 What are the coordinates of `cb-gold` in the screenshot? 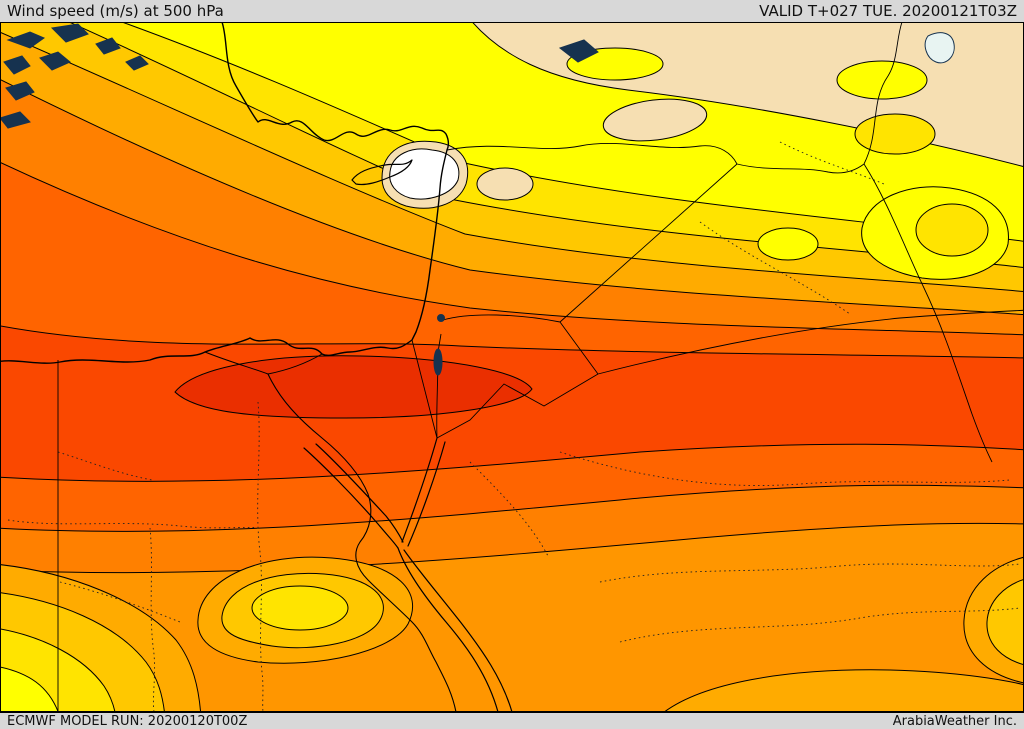 It's located at (300, 608).